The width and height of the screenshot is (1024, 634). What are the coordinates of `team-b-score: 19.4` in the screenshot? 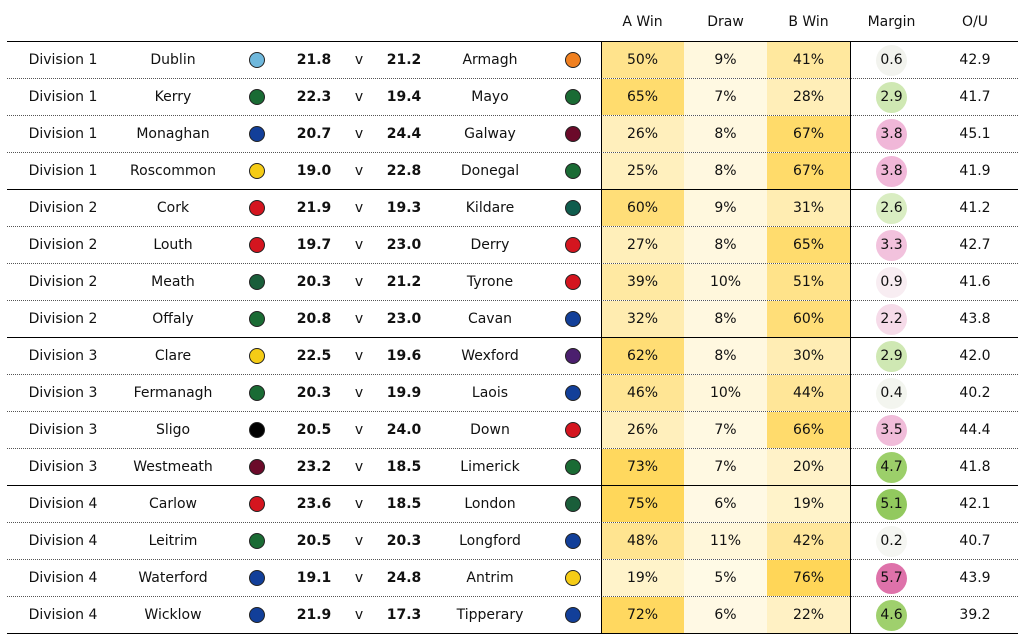 It's located at (404, 97).